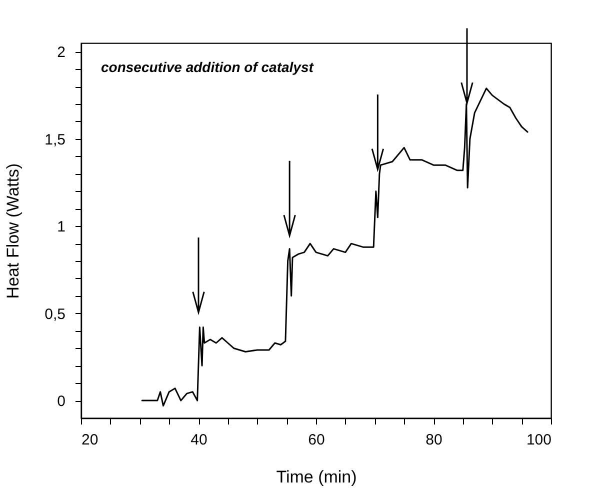 This screenshot has width=607, height=502. Describe the element at coordinates (539, 440) in the screenshot. I see `x-tick-label: 100` at that location.